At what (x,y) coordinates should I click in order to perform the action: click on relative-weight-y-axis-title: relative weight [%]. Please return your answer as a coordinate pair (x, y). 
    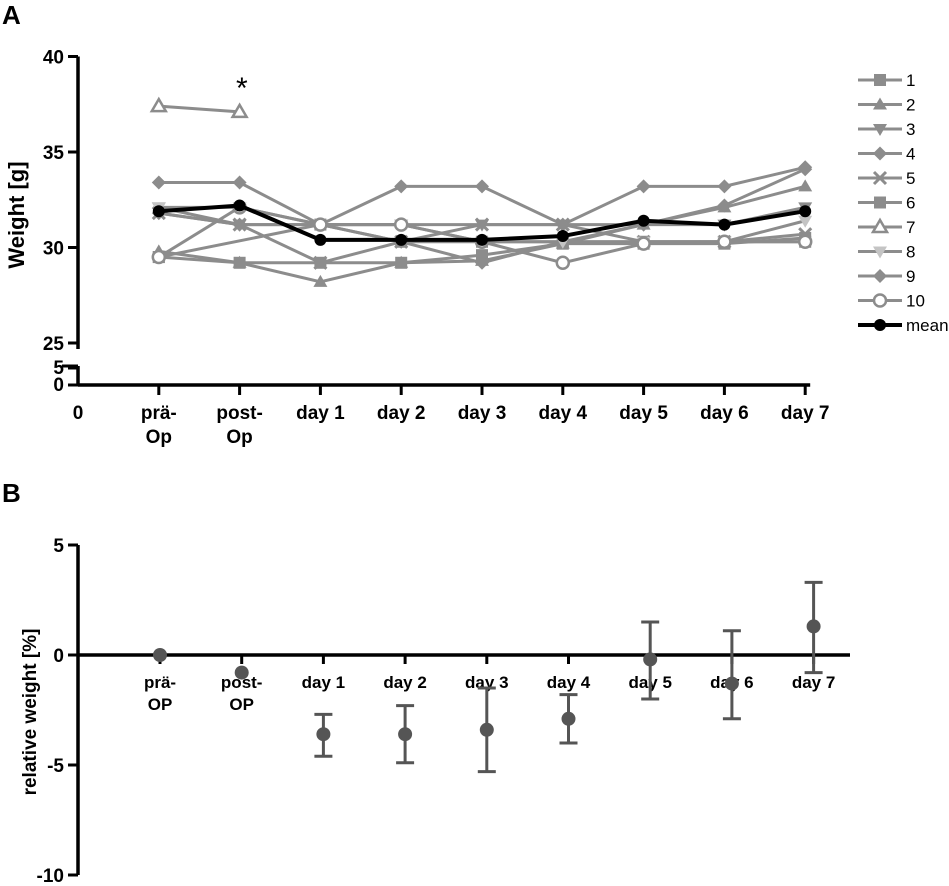
    Looking at the image, I should click on (30, 712).